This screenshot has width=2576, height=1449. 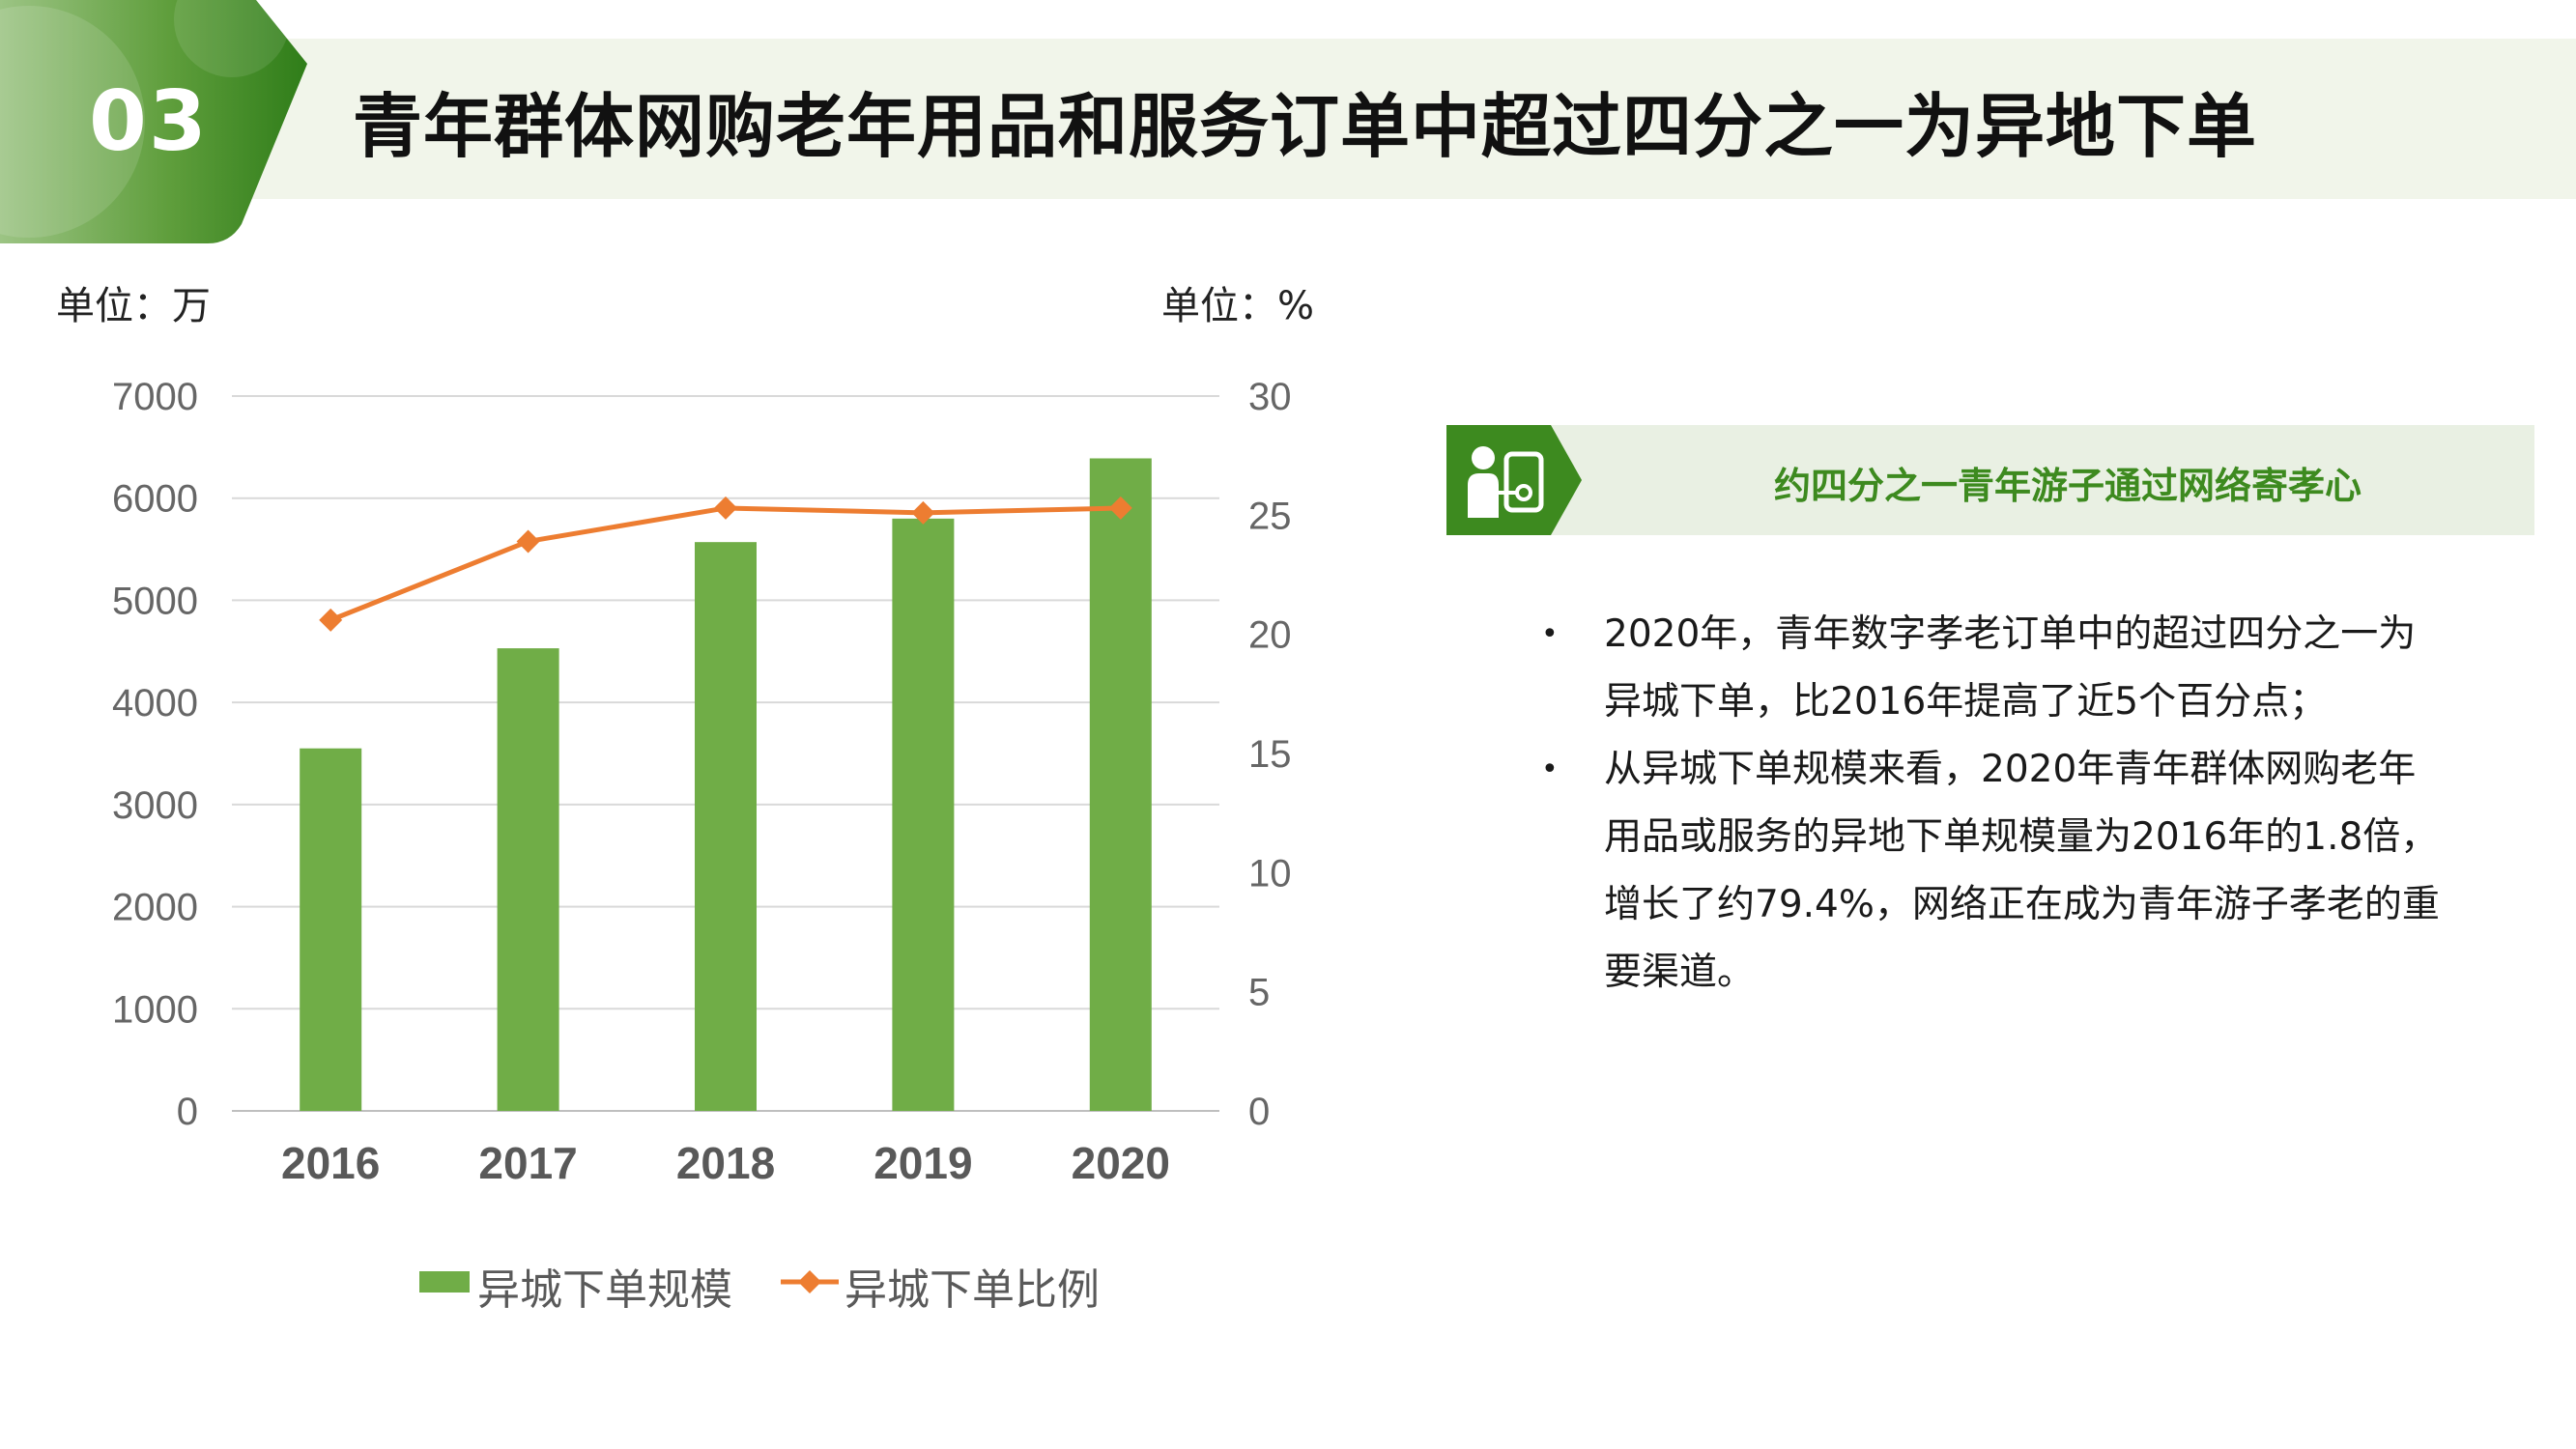 I want to click on legend-label: 异城下单比例, so click(x=972, y=1290).